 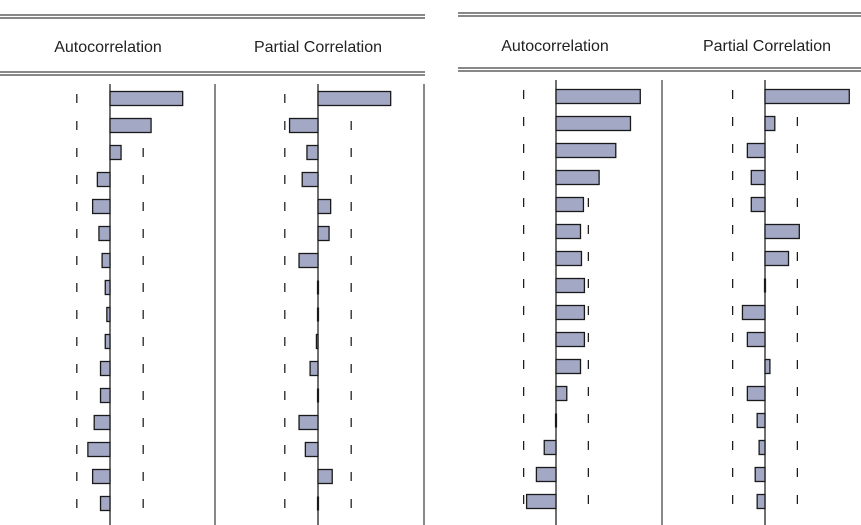 I want to click on right-partial-correlation-header: Partial Correlation, so click(x=767, y=46).